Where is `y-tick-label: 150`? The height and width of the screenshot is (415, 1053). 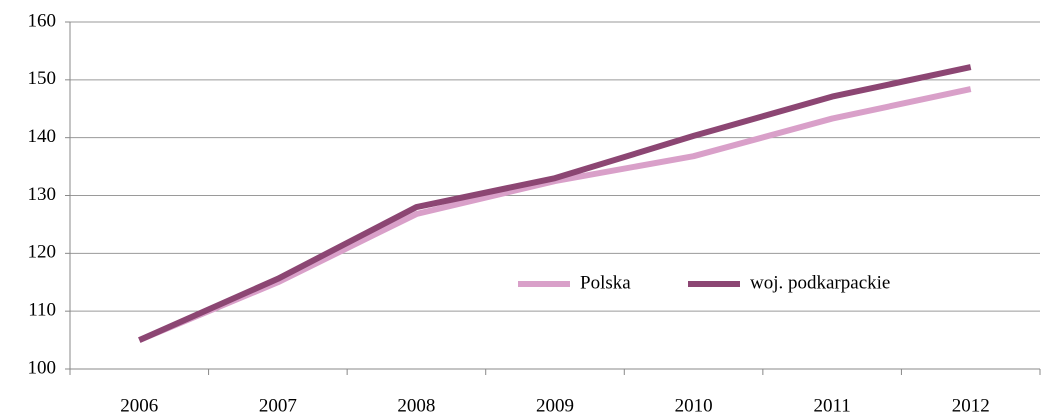 y-tick-label: 150 is located at coordinates (42, 78).